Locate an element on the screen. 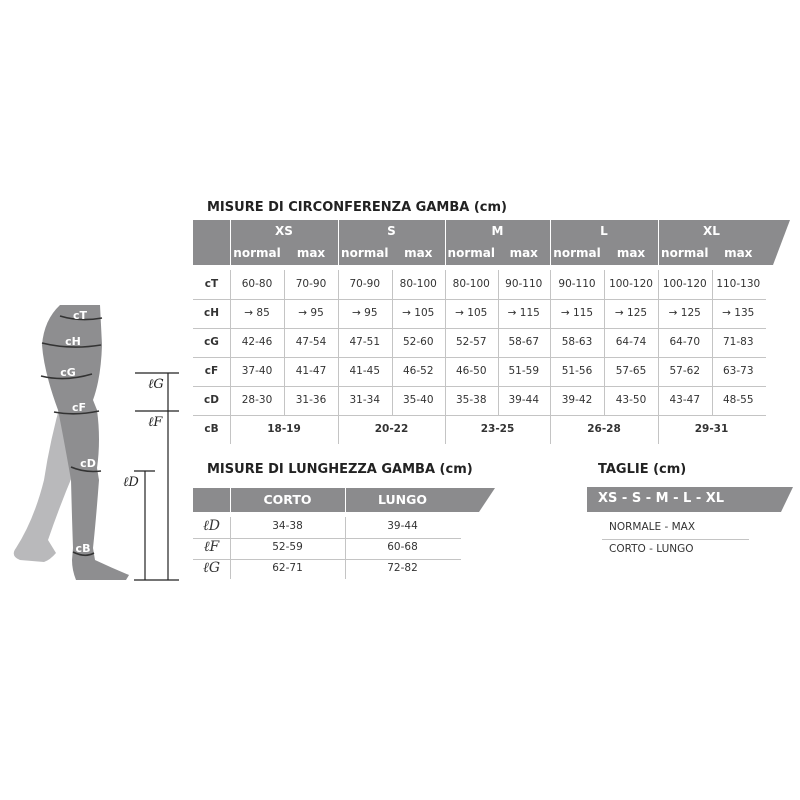 The width and height of the screenshot is (800, 800). table-cell: 64-74 is located at coordinates (631, 342).